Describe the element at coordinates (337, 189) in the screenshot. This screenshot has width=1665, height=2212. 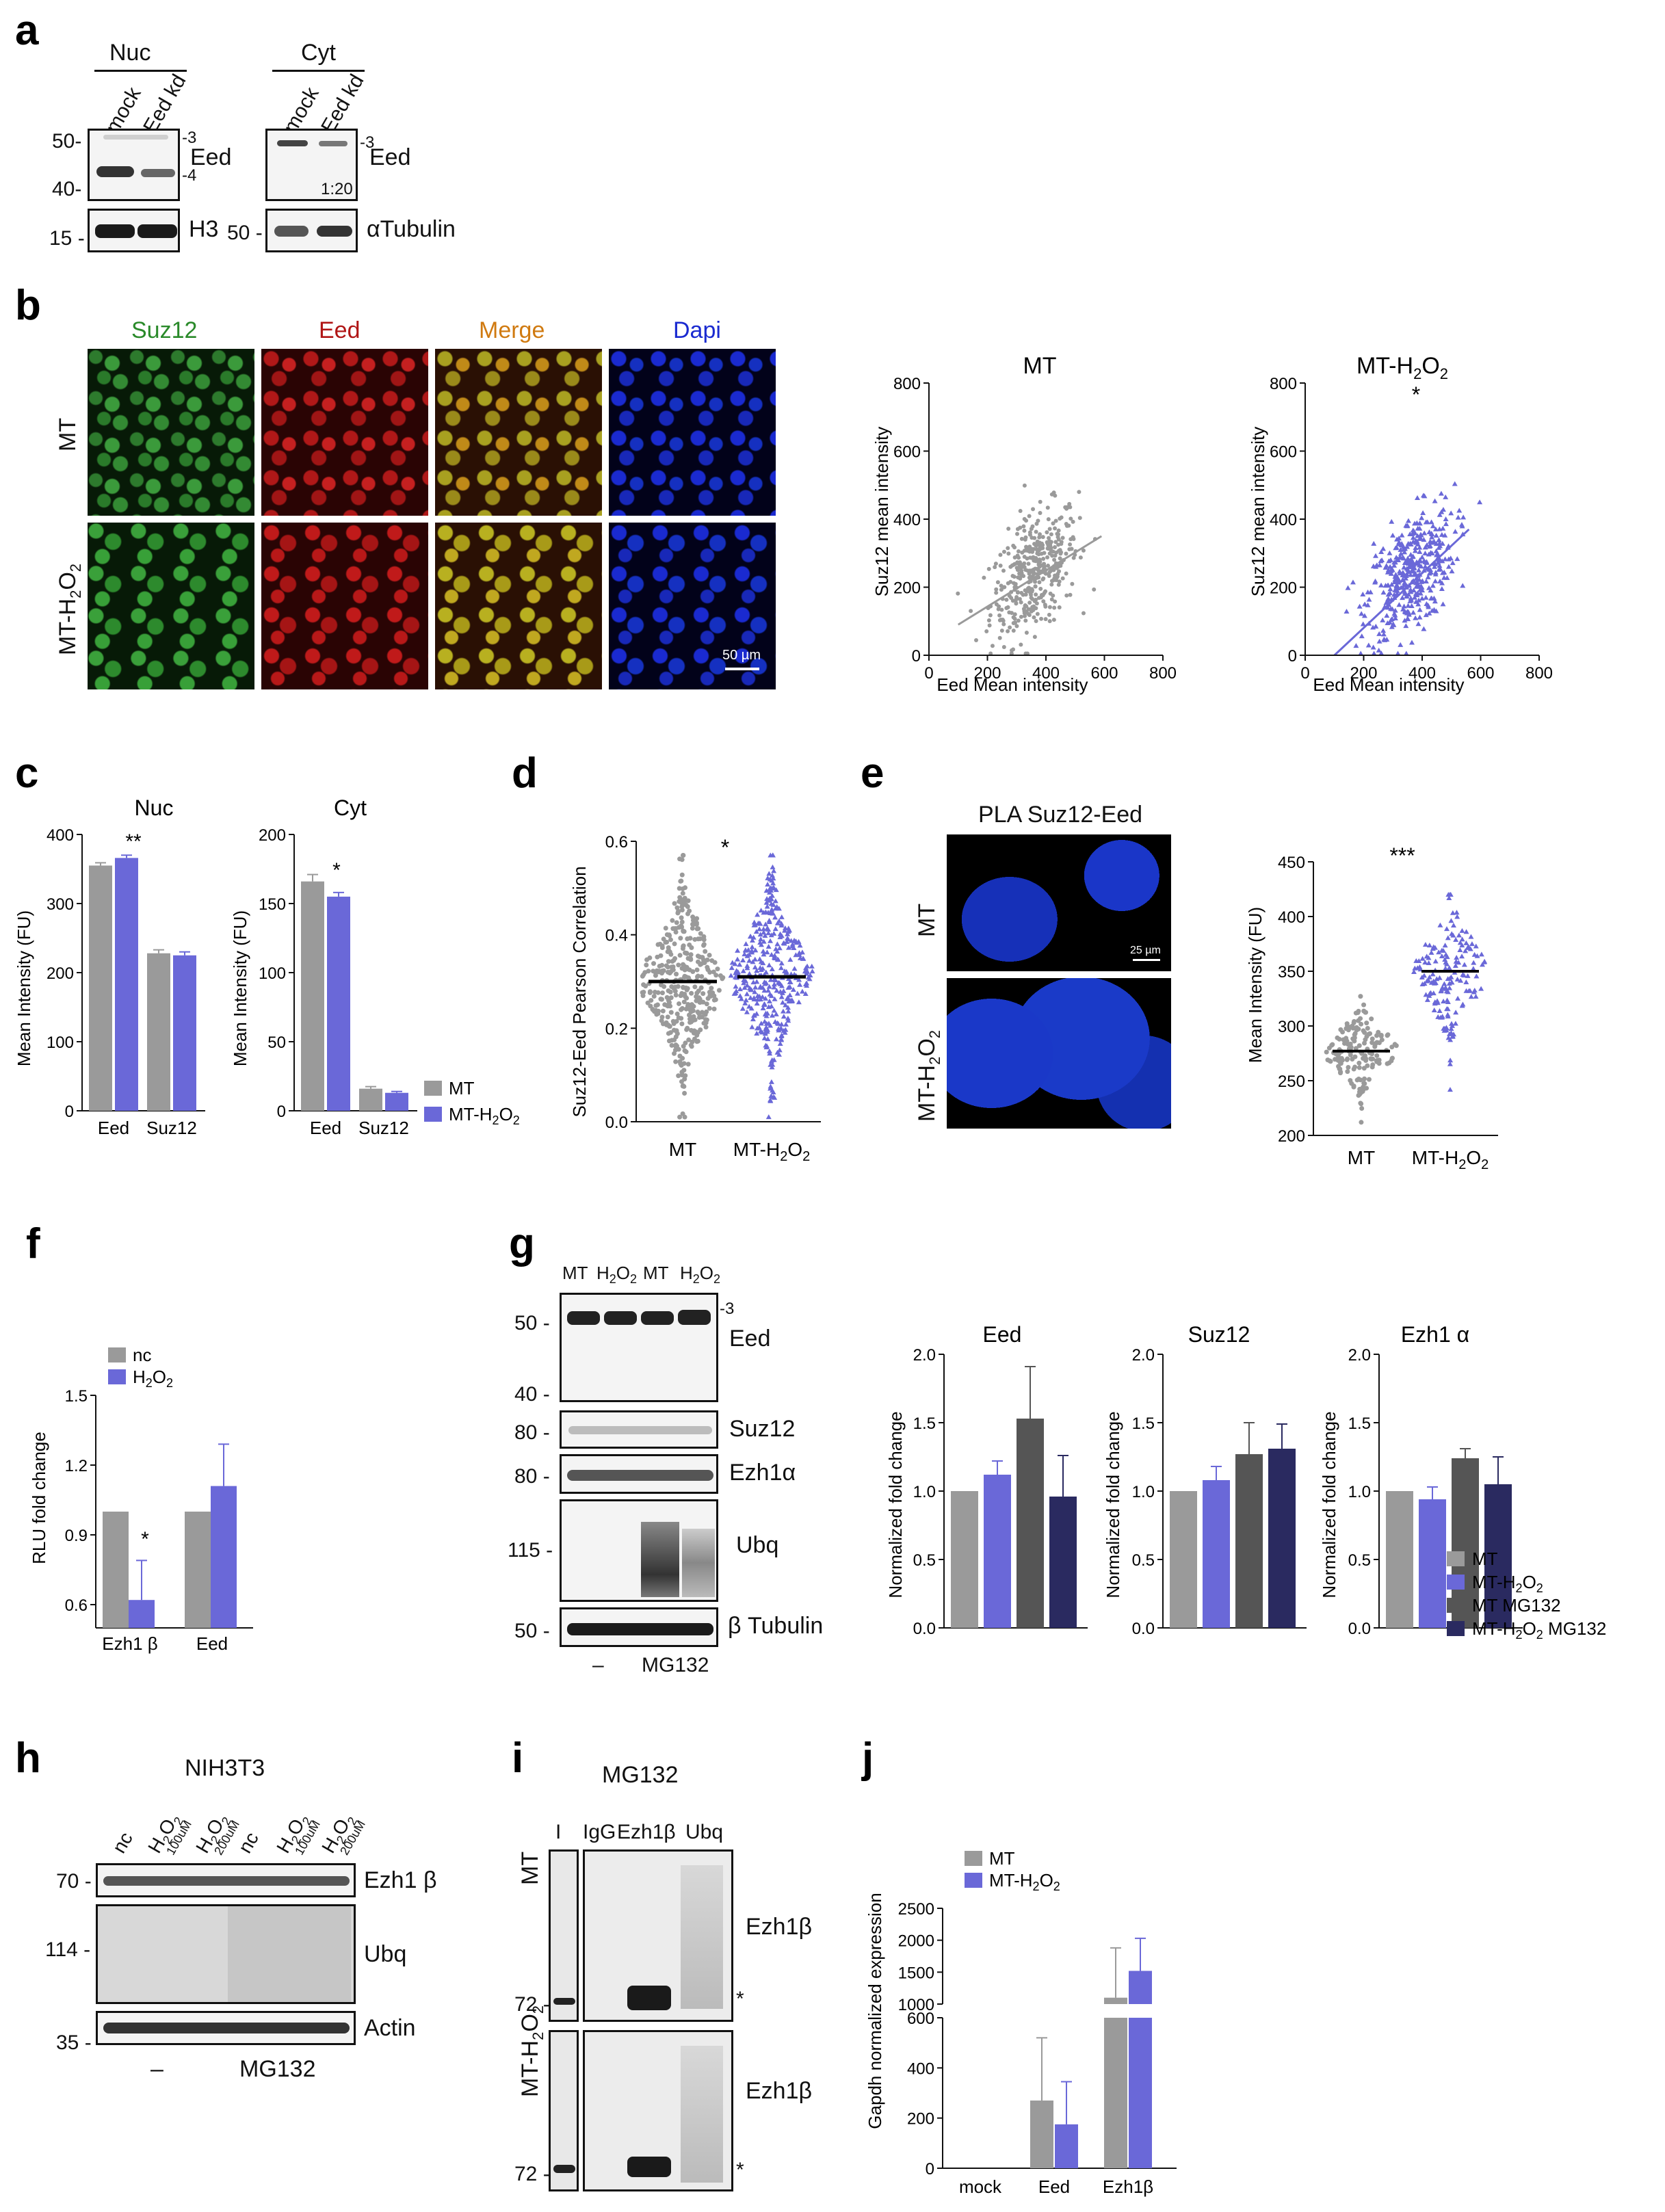
I see `ratio-label: 1:20` at that location.